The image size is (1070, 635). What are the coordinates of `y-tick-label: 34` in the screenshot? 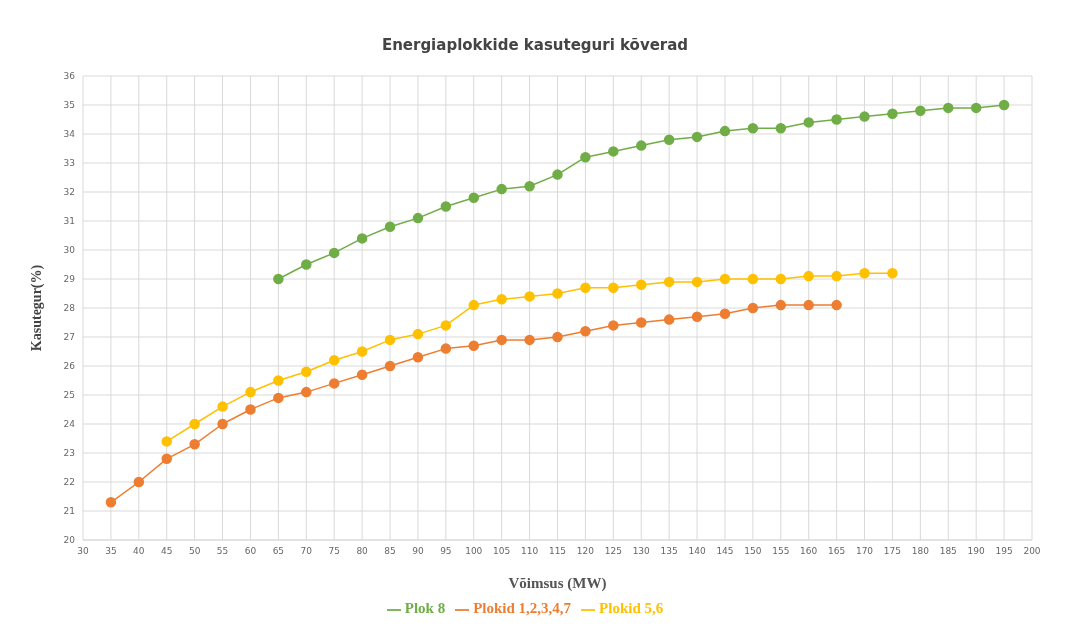 It's located at (69, 134).